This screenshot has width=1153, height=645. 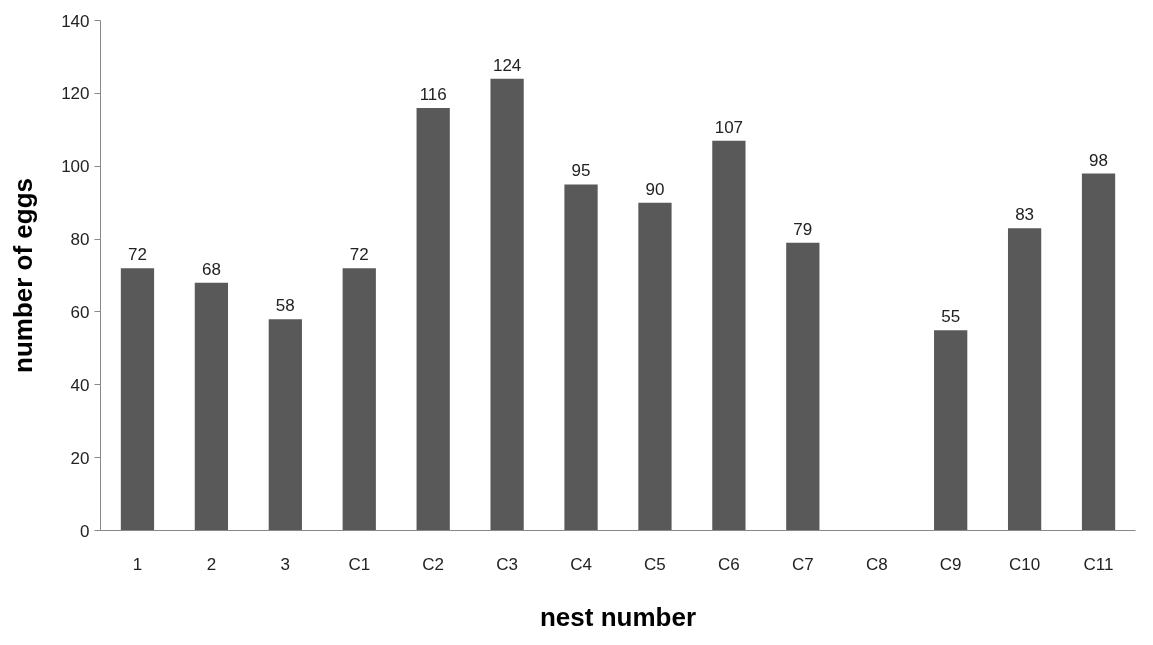 I want to click on x-tick-label: C10, so click(x=1025, y=564).